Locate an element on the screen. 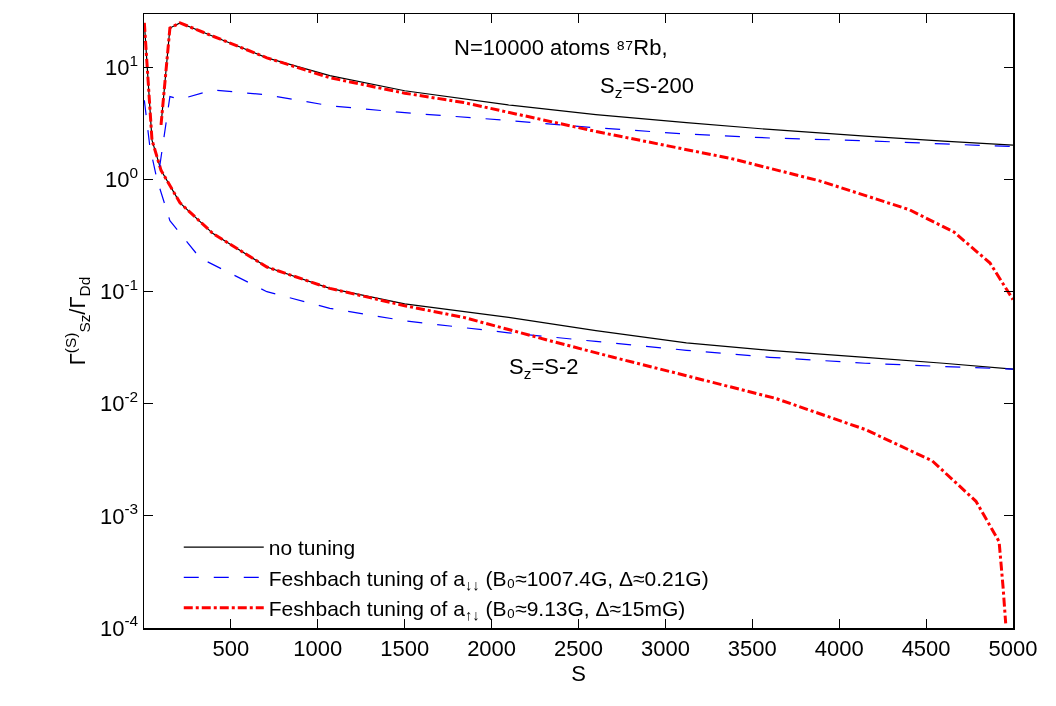 The height and width of the screenshot is (706, 1056). x-axis-title: S is located at coordinates (578, 673).